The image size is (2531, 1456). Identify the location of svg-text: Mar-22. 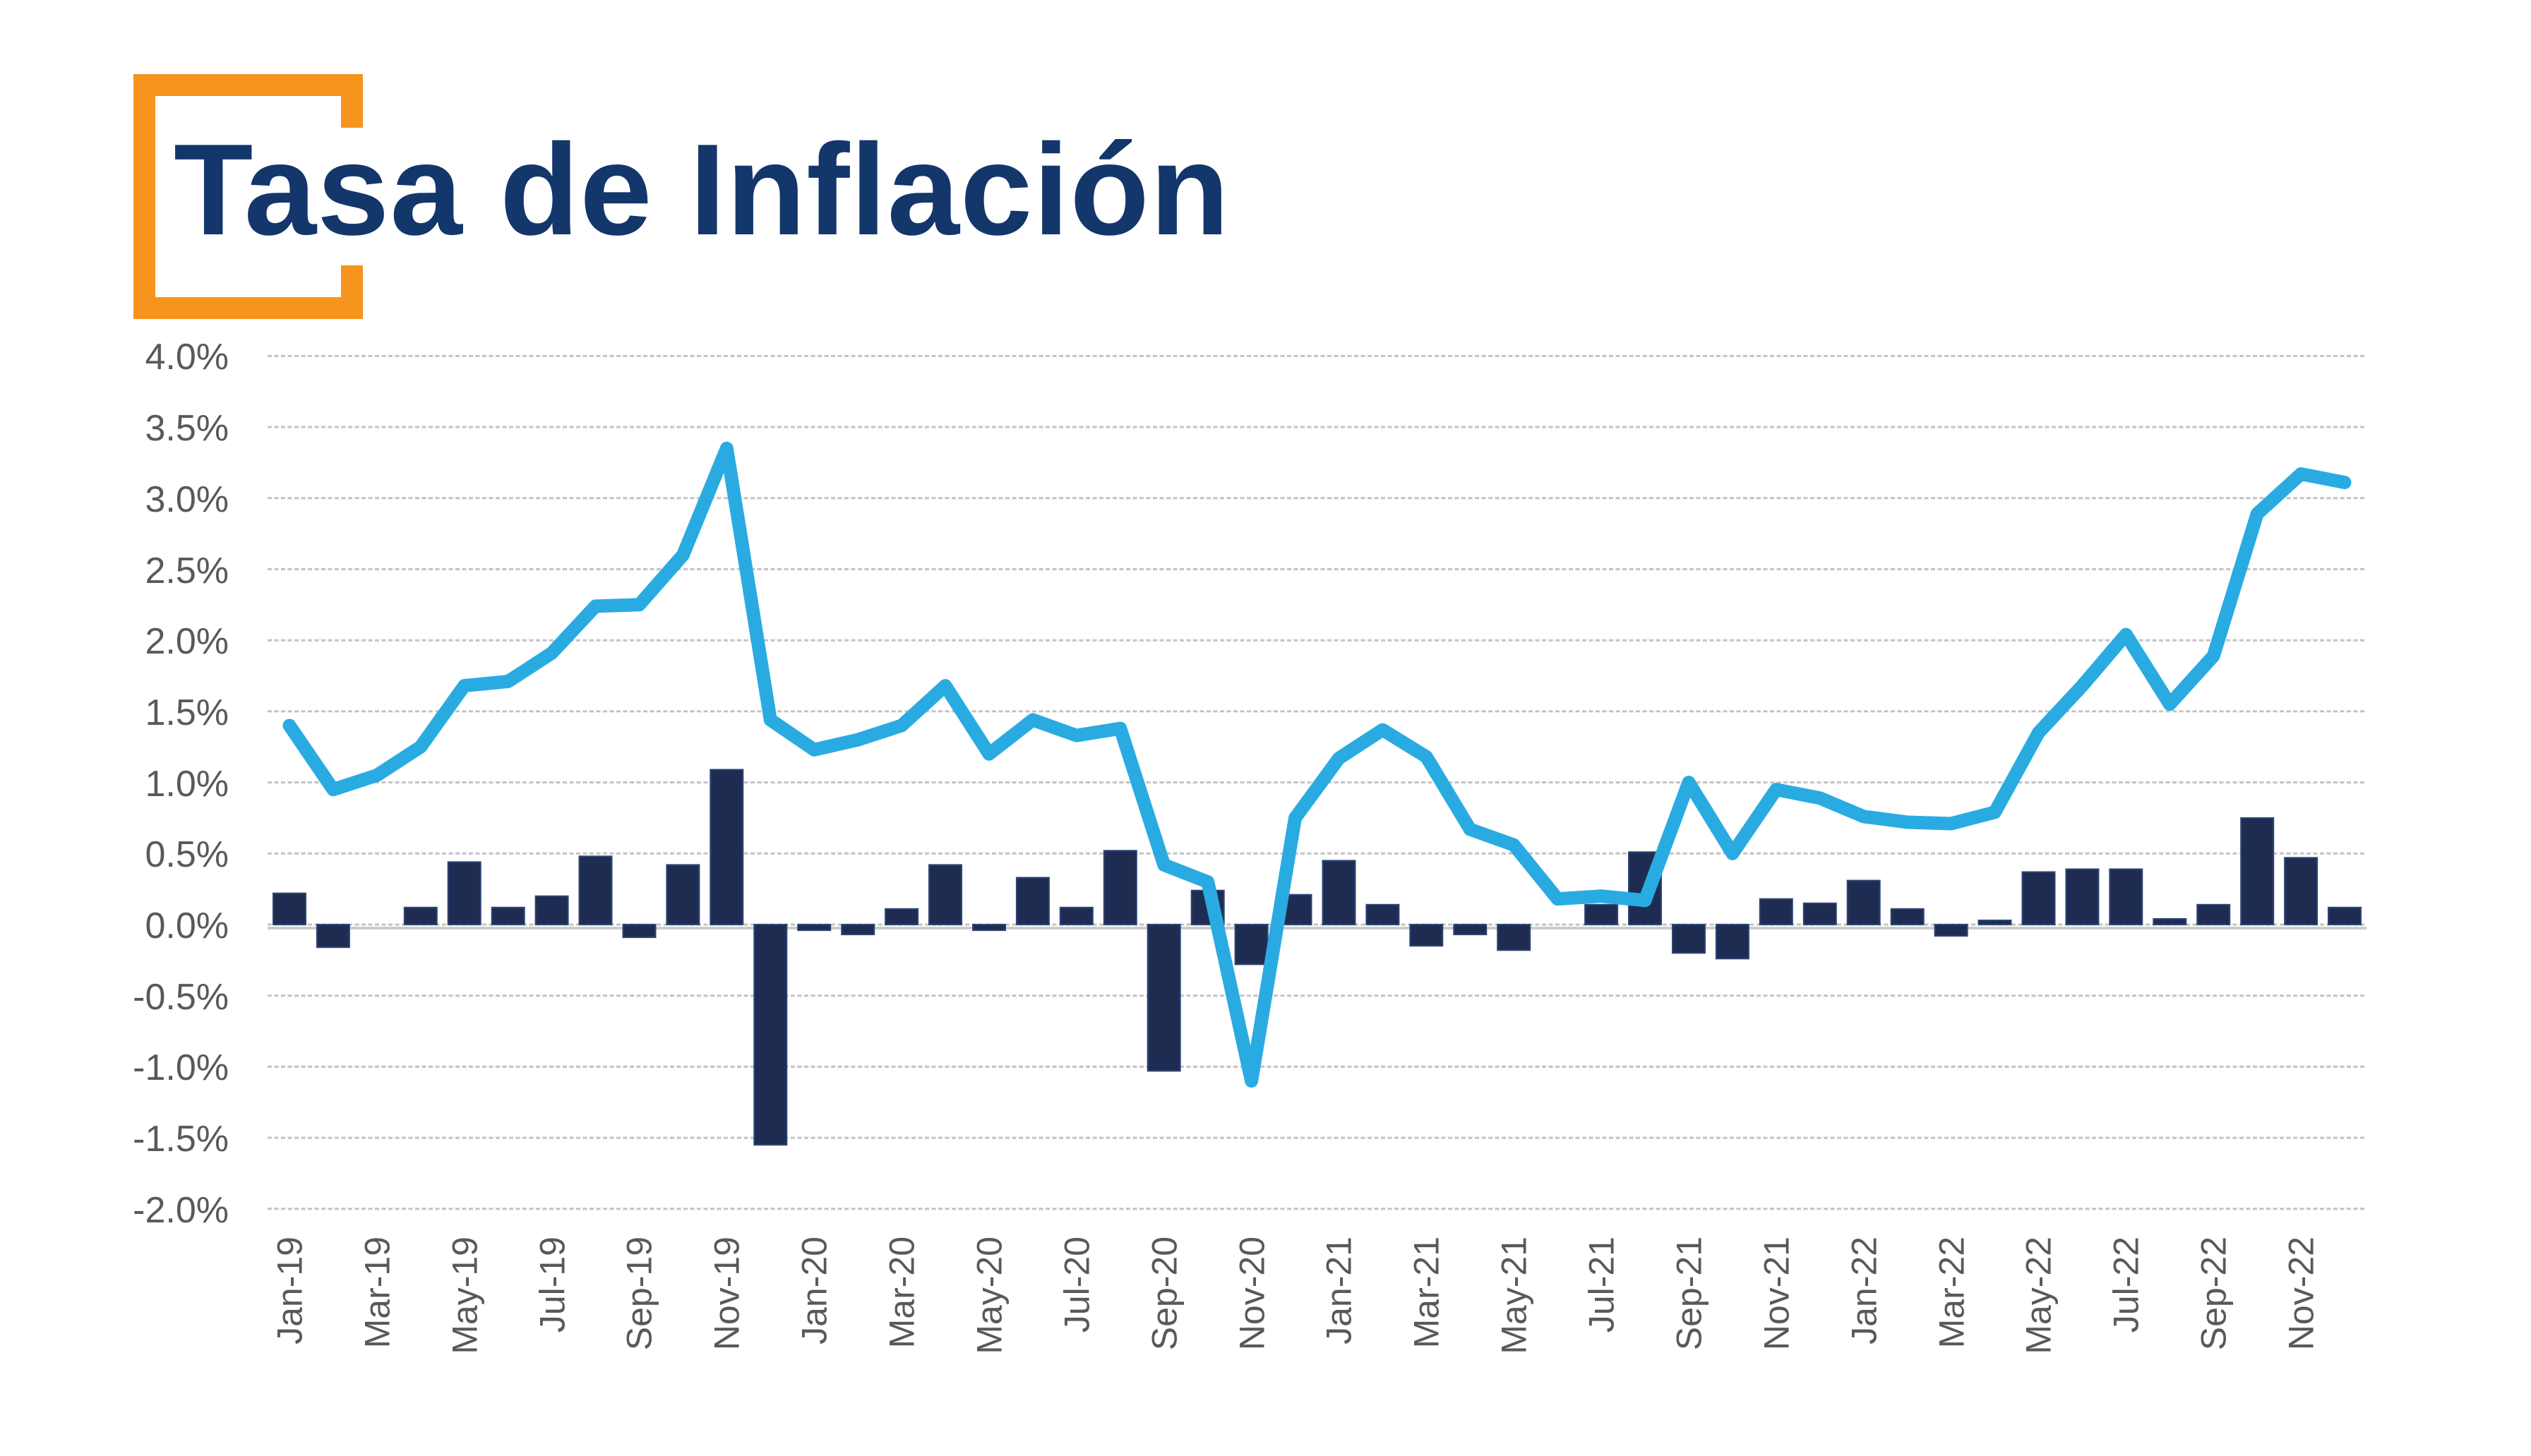
(1952, 1292).